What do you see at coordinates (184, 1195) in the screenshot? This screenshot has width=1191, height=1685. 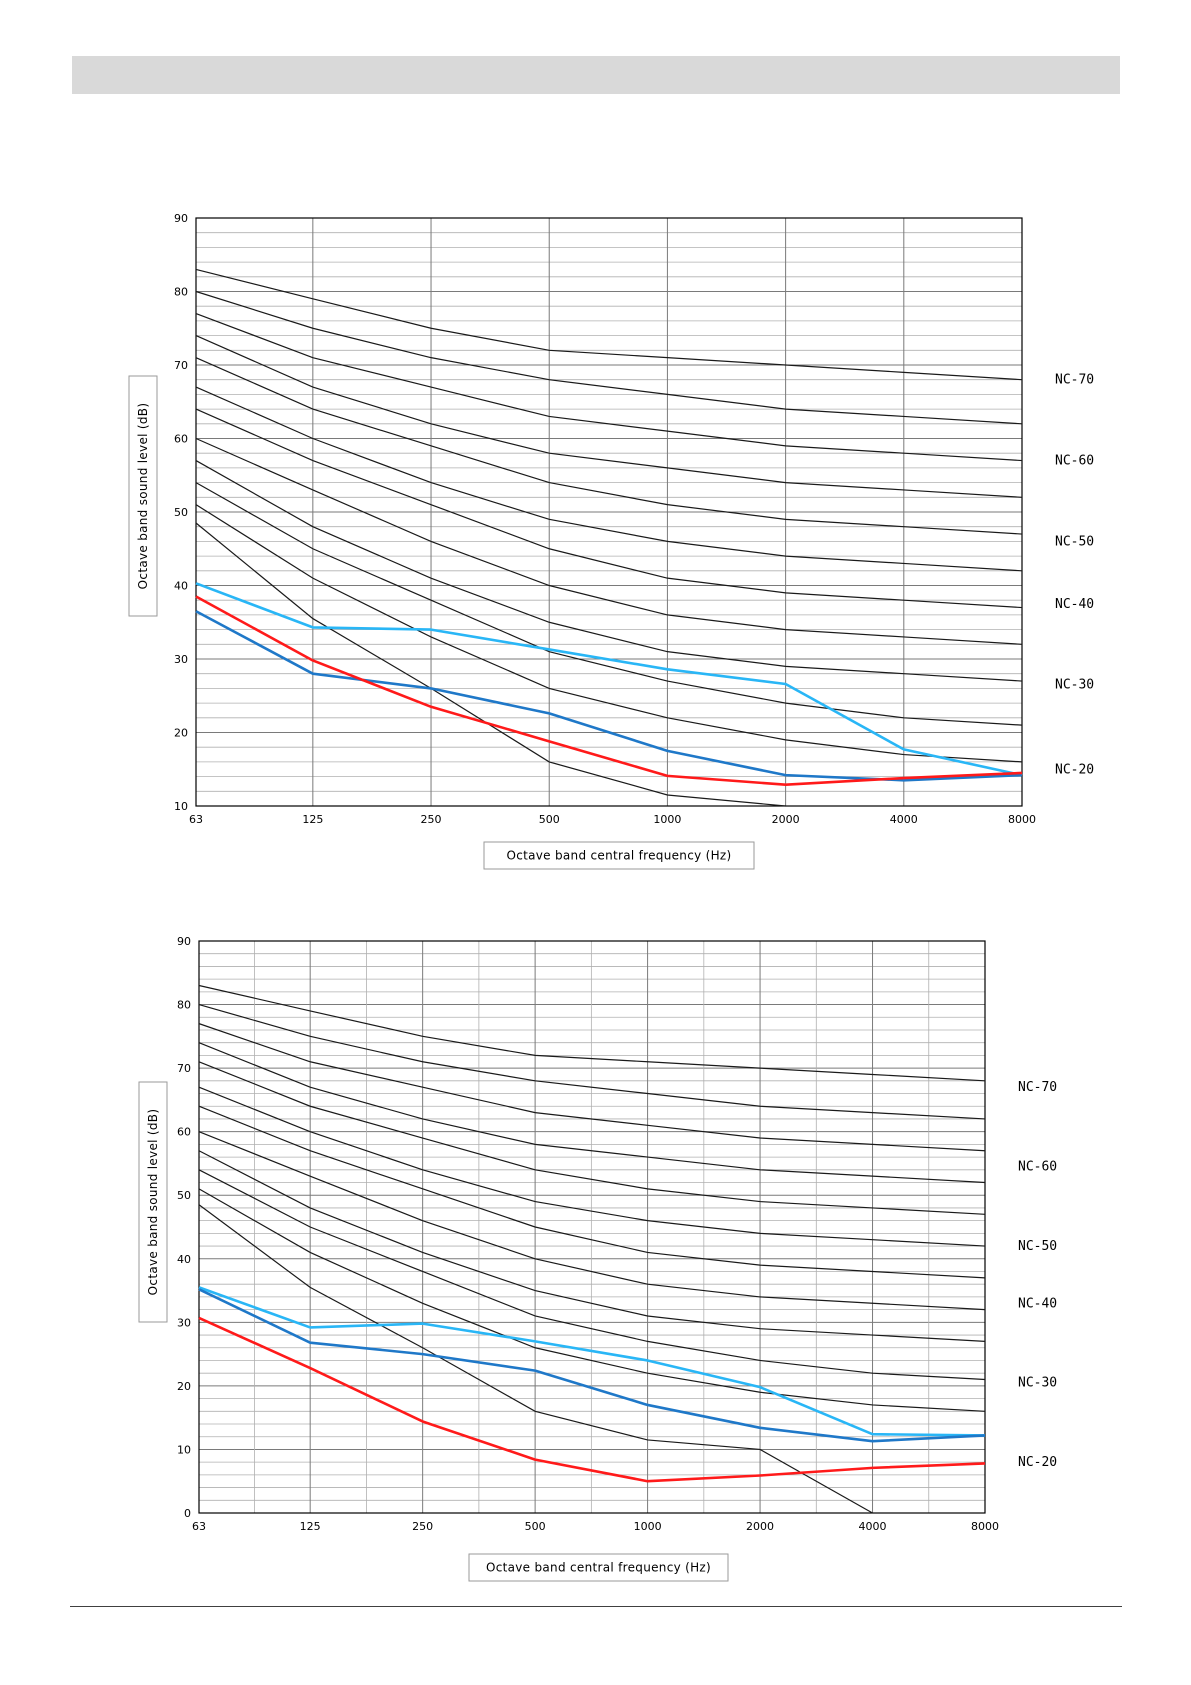 I see `chart2-ytick-label: 50` at bounding box center [184, 1195].